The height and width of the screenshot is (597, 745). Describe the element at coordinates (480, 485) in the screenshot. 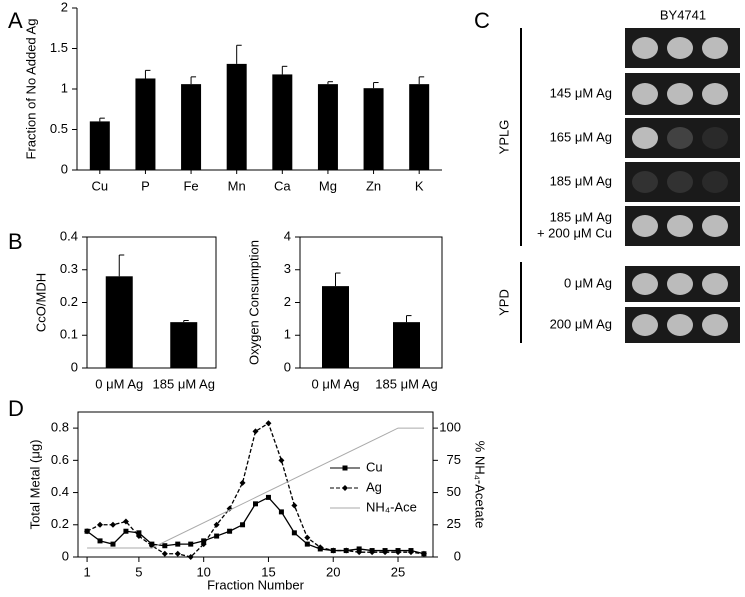

I see `y2-axis-label: % NH₄-Acetate` at that location.